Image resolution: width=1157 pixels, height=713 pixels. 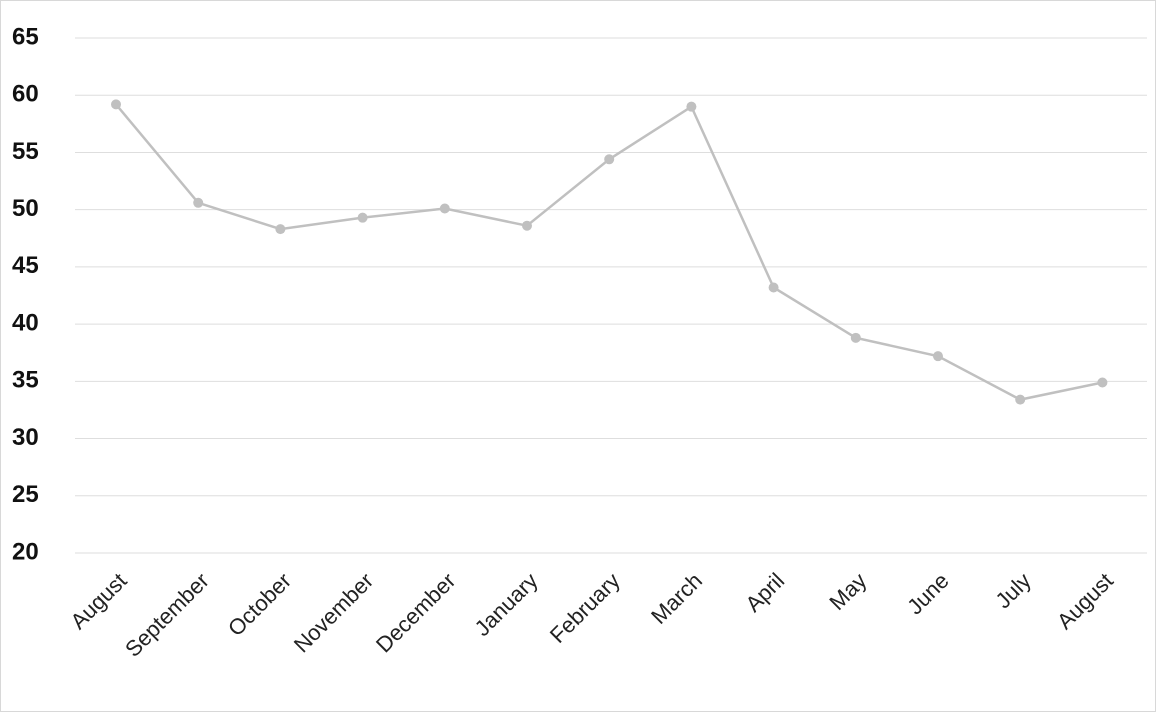 I want to click on x-tick-label: April, so click(x=764, y=592).